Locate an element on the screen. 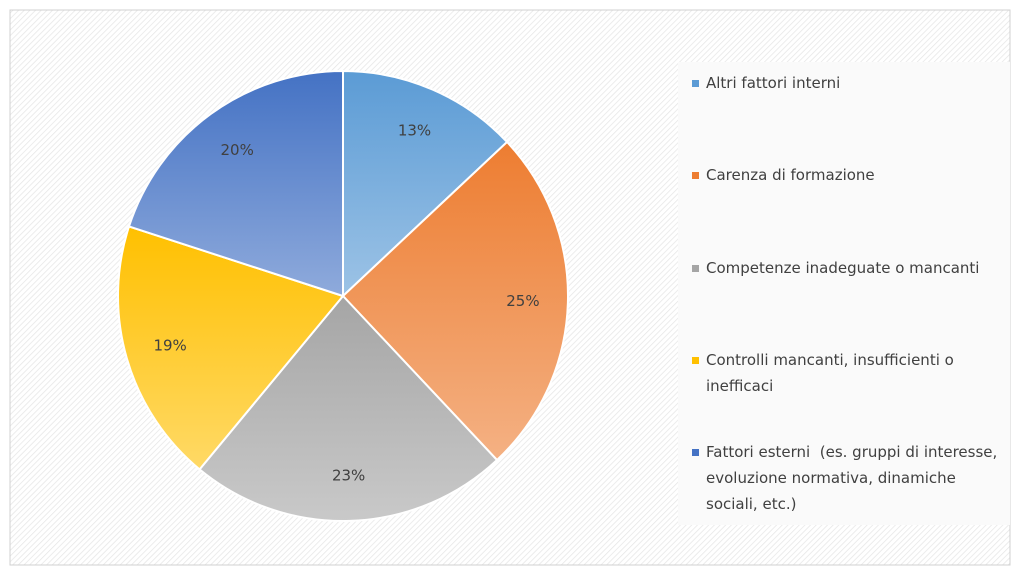 This screenshot has height=572, width=1016. data-label: 20% is located at coordinates (237, 150).